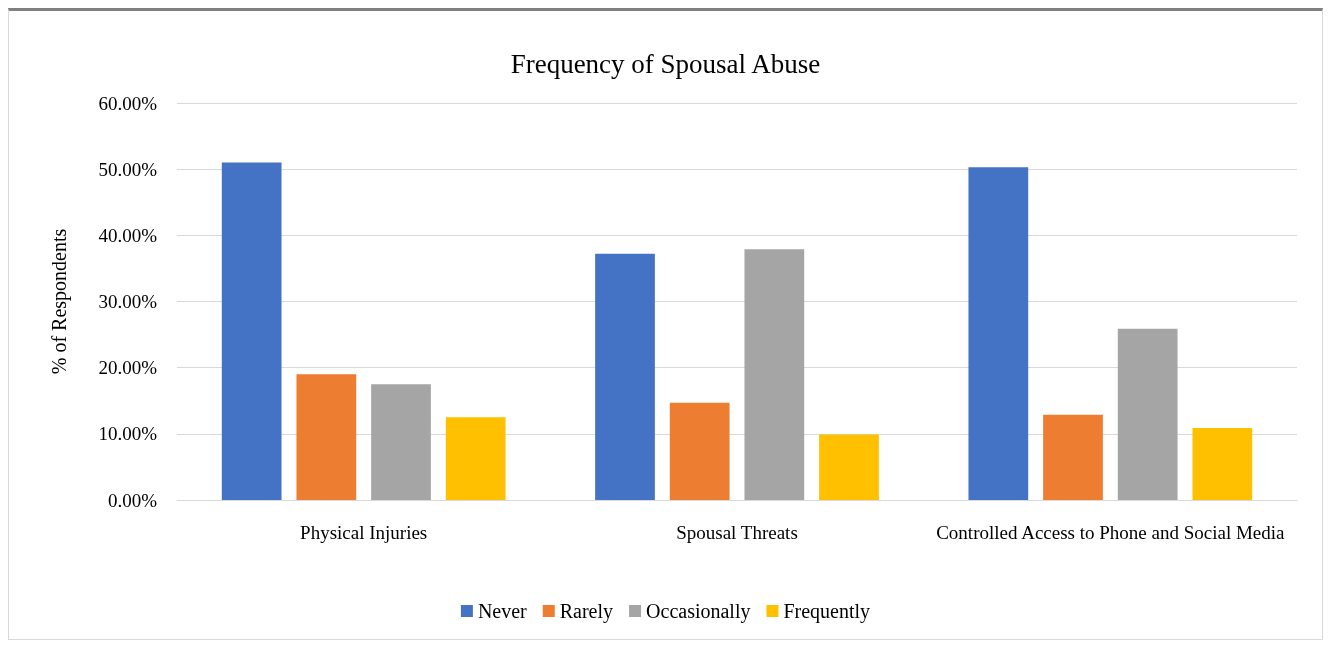 The height and width of the screenshot is (648, 1331). I want to click on chart-title: Frequency of Spousal Abuse, so click(665, 63).